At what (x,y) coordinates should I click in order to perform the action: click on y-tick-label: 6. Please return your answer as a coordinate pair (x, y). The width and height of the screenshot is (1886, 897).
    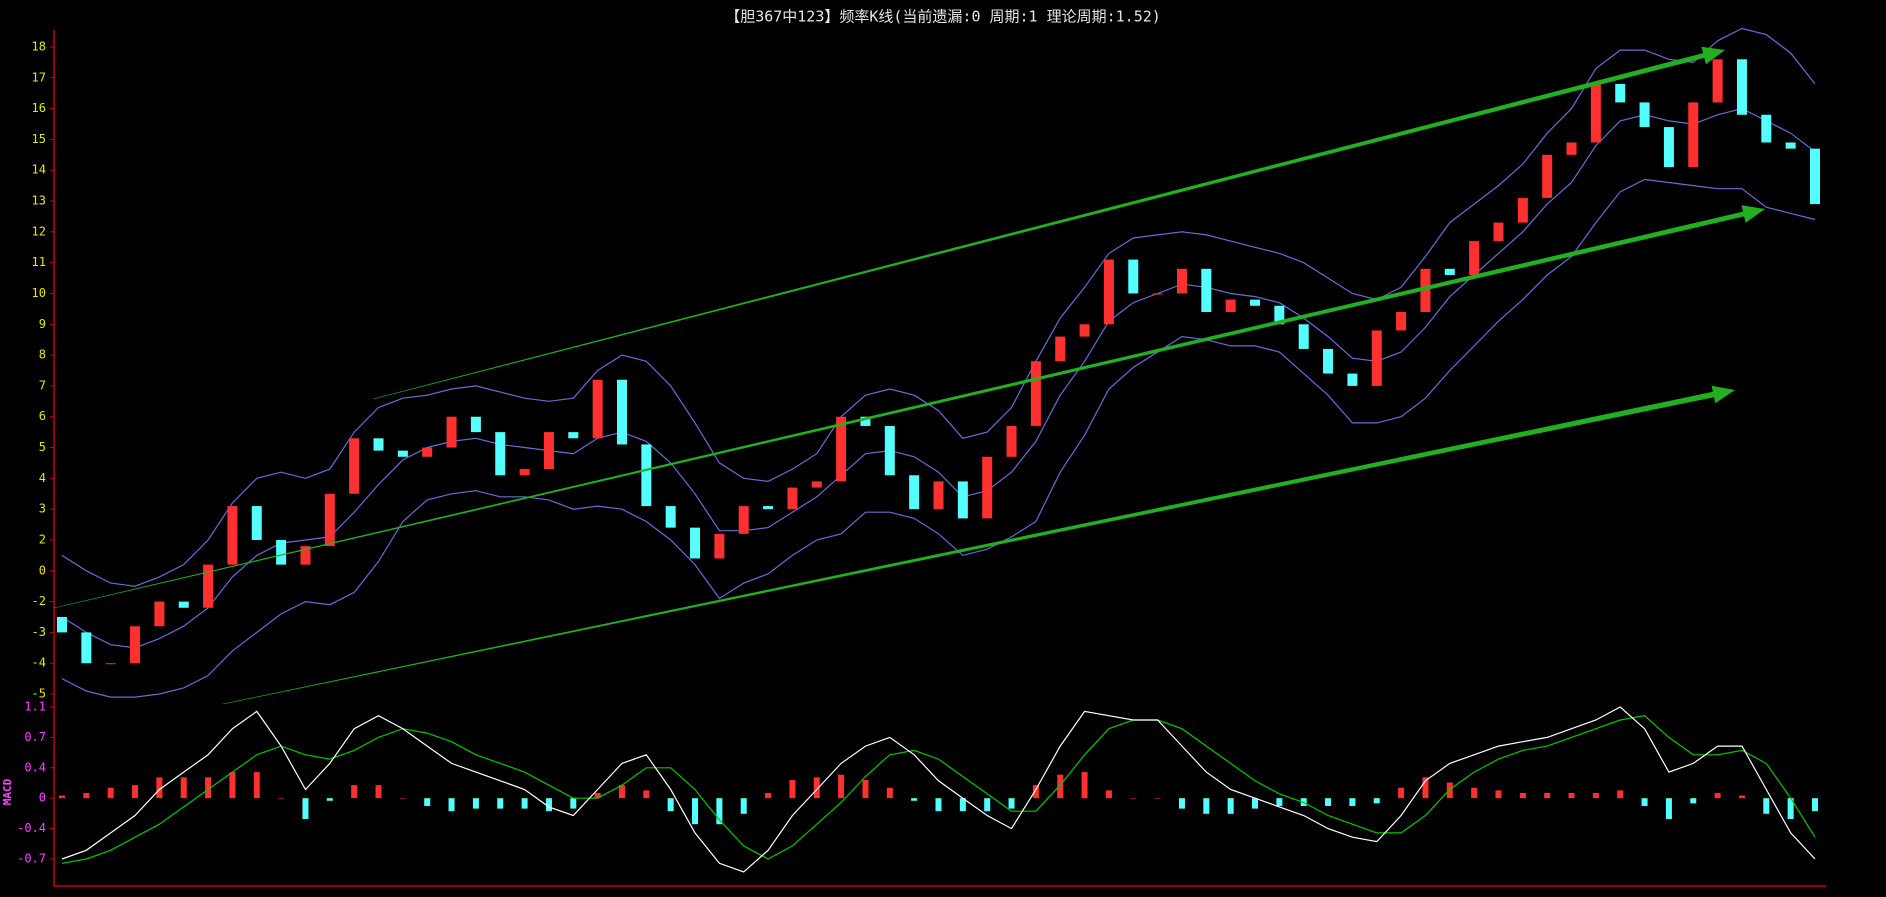
    Looking at the image, I should click on (42, 416).